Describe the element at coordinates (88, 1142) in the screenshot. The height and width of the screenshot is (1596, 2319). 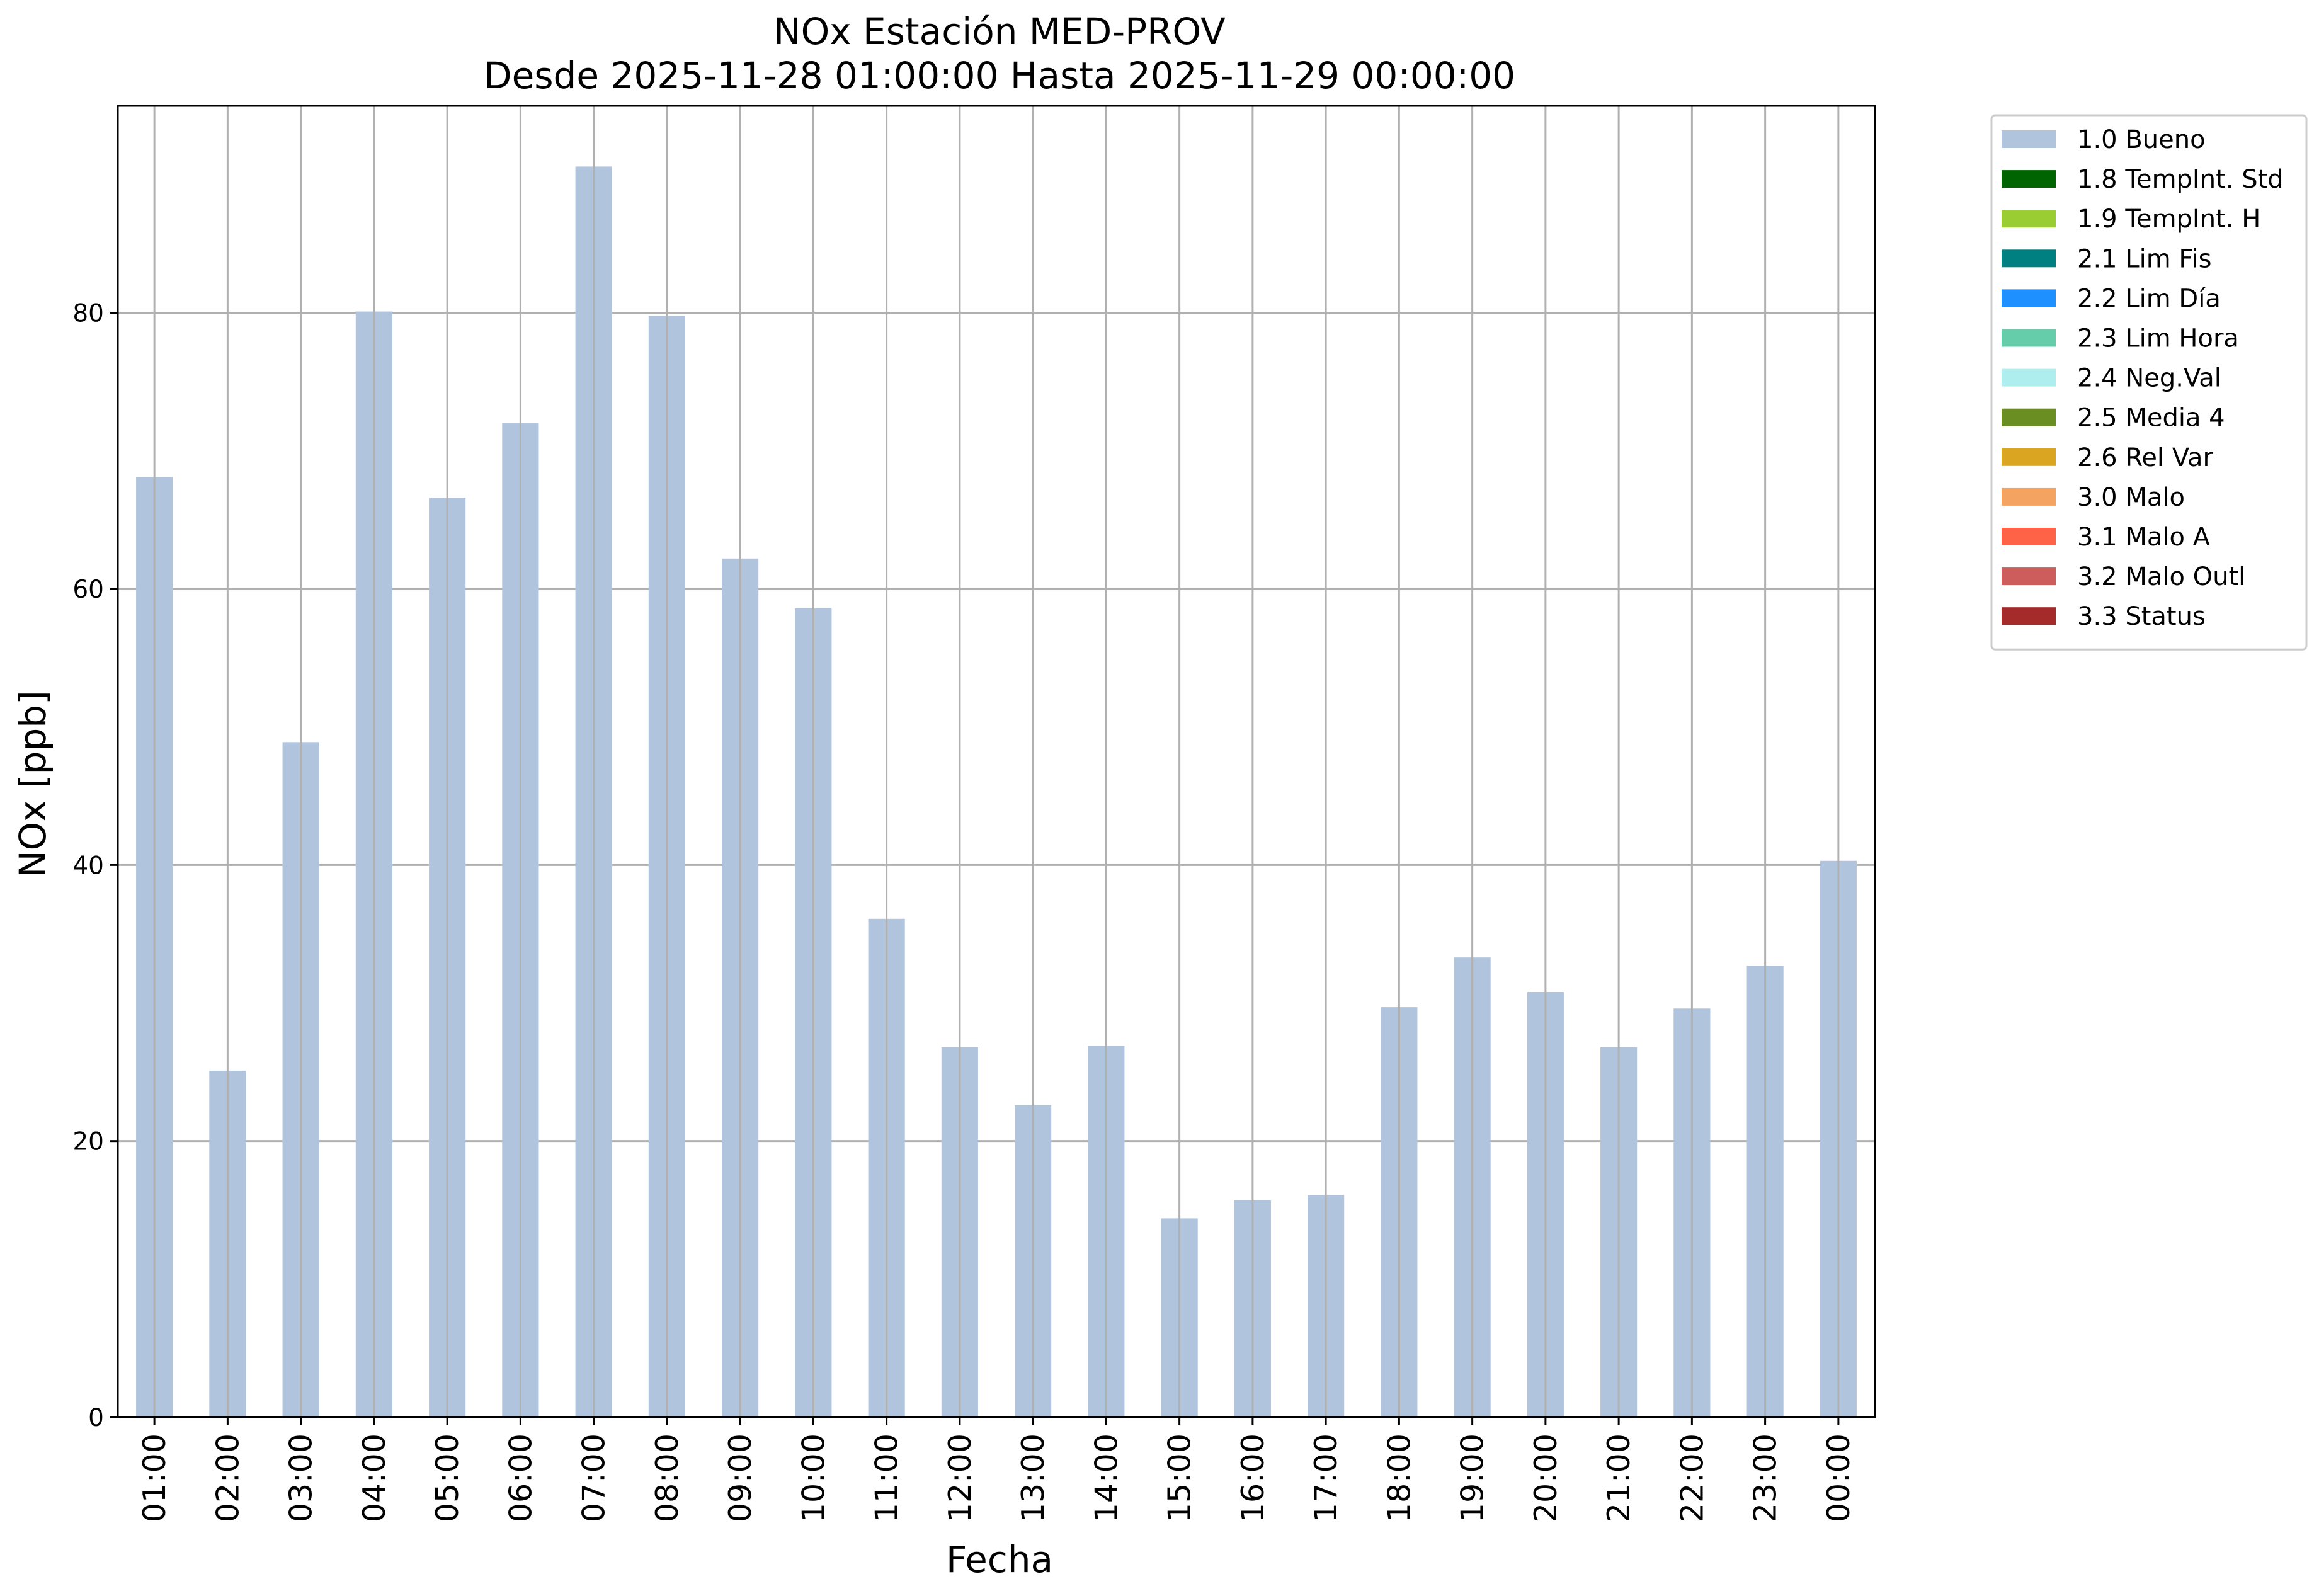
I see `y-tick-label: 20` at that location.